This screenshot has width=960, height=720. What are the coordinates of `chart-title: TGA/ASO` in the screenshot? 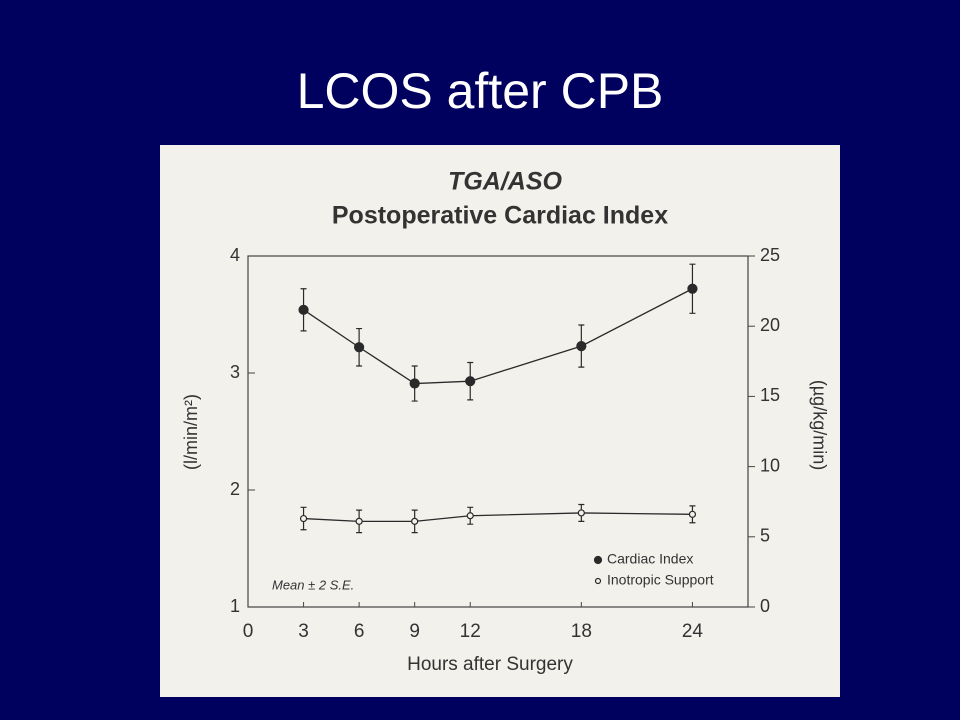 It's located at (505, 182).